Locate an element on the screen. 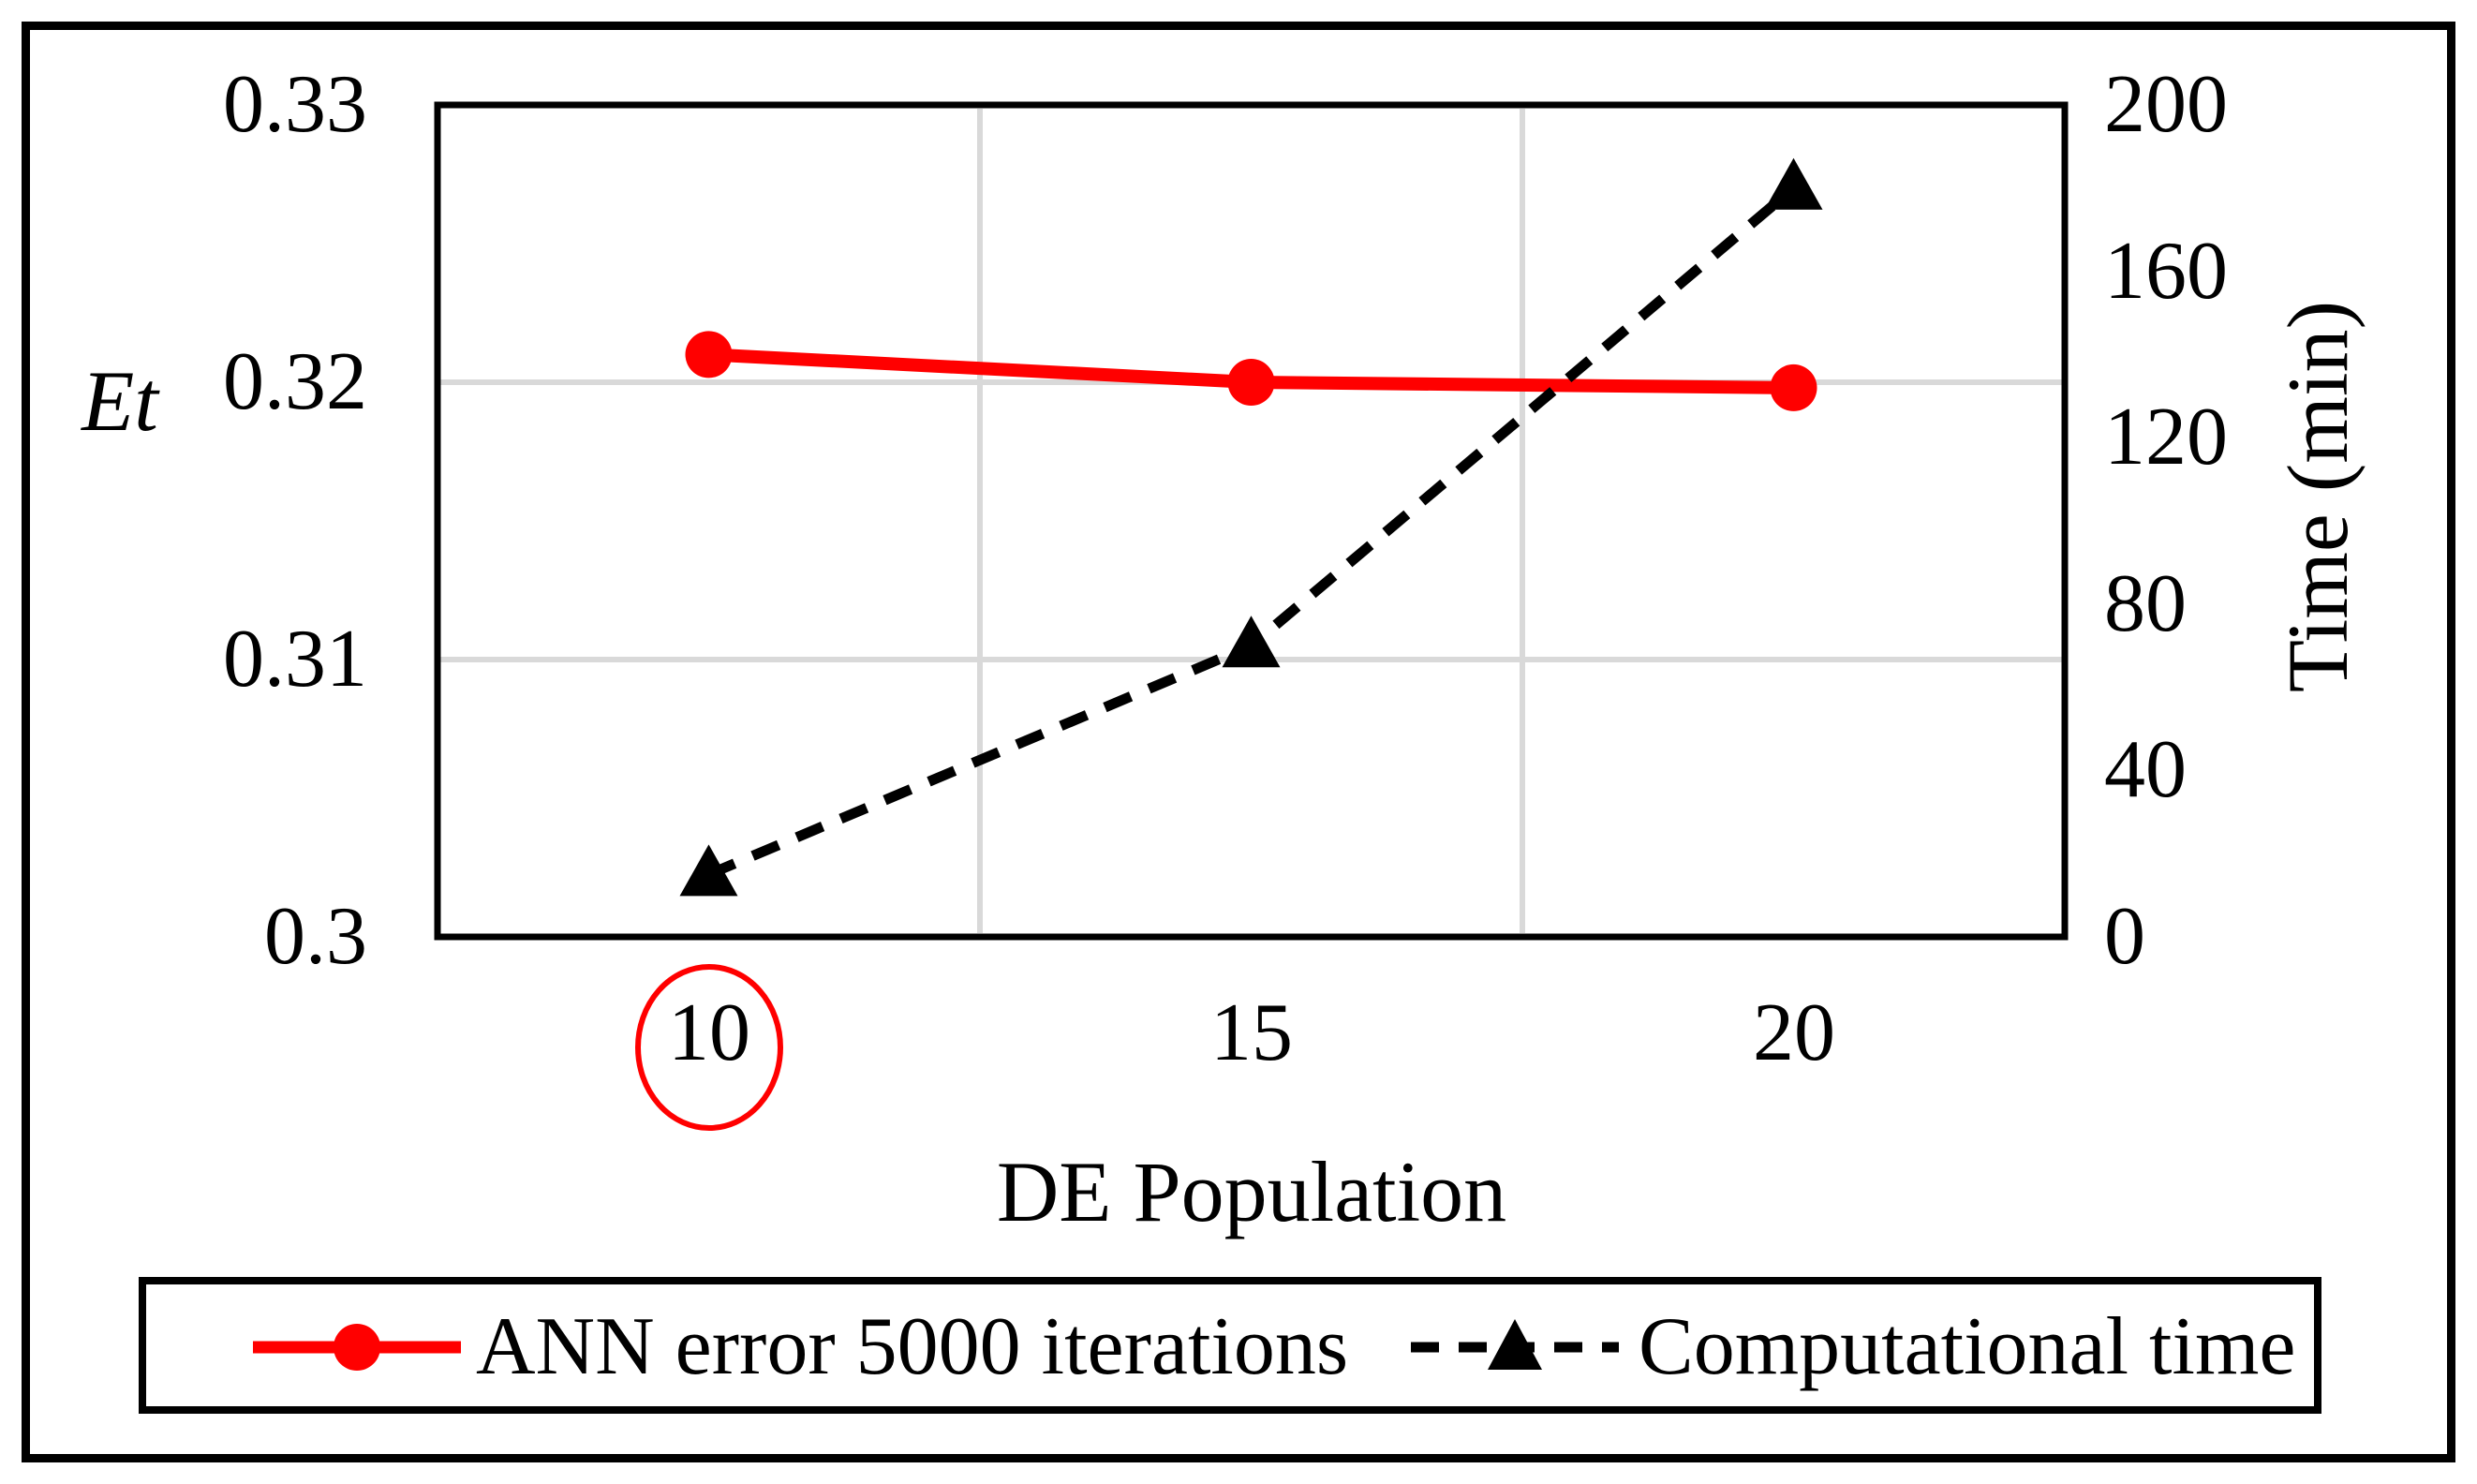 Image resolution: width=2477 pixels, height=1484 pixels. legend-label-computational-time: Computational time is located at coordinates (1967, 1346).